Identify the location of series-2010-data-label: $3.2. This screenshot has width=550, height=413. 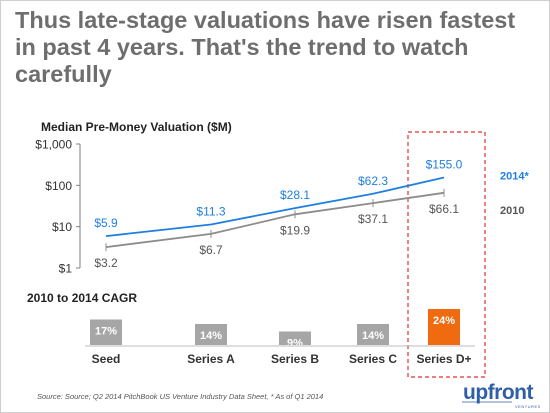
(106, 263).